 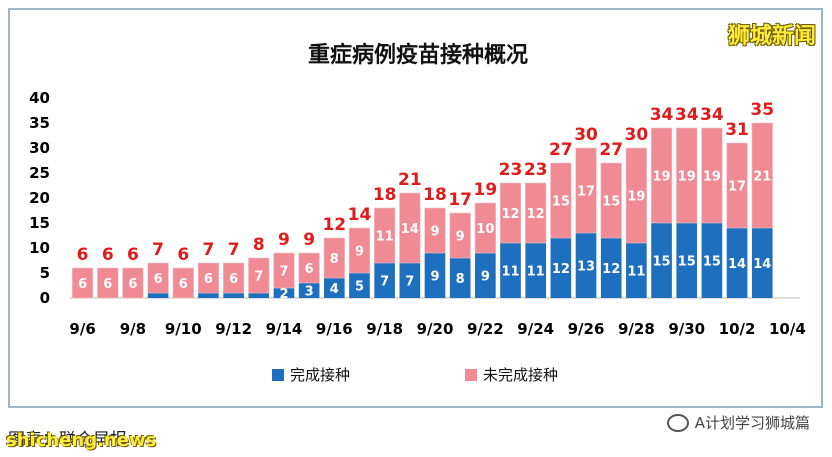 I want to click on legend-label-incomplete: 未完成接种, so click(x=520, y=375).